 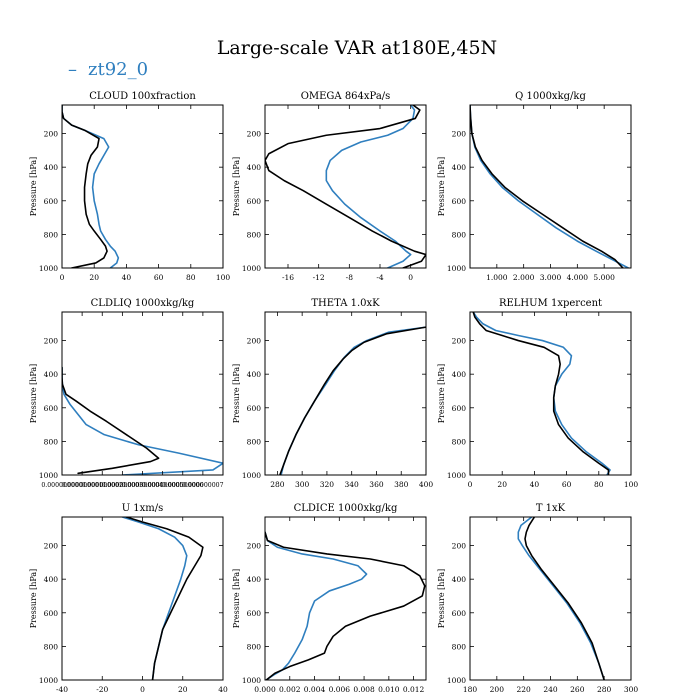 What do you see at coordinates (577, 689) in the screenshot?
I see `x-tick-label: 260` at bounding box center [577, 689].